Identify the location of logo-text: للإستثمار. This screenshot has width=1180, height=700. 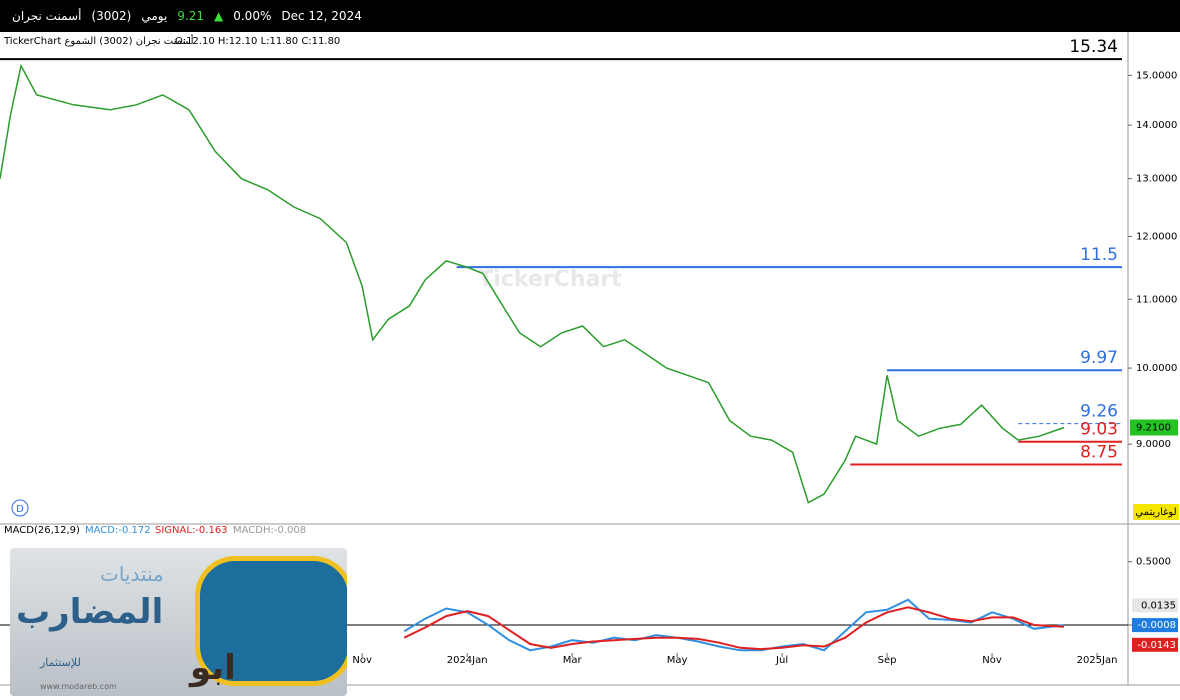
(60, 662).